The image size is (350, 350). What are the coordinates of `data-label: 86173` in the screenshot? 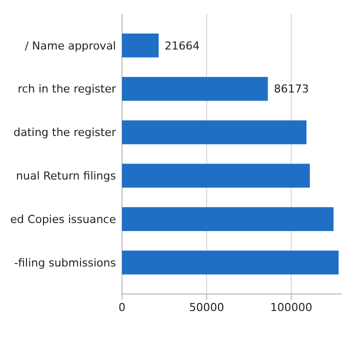 It's located at (291, 89).